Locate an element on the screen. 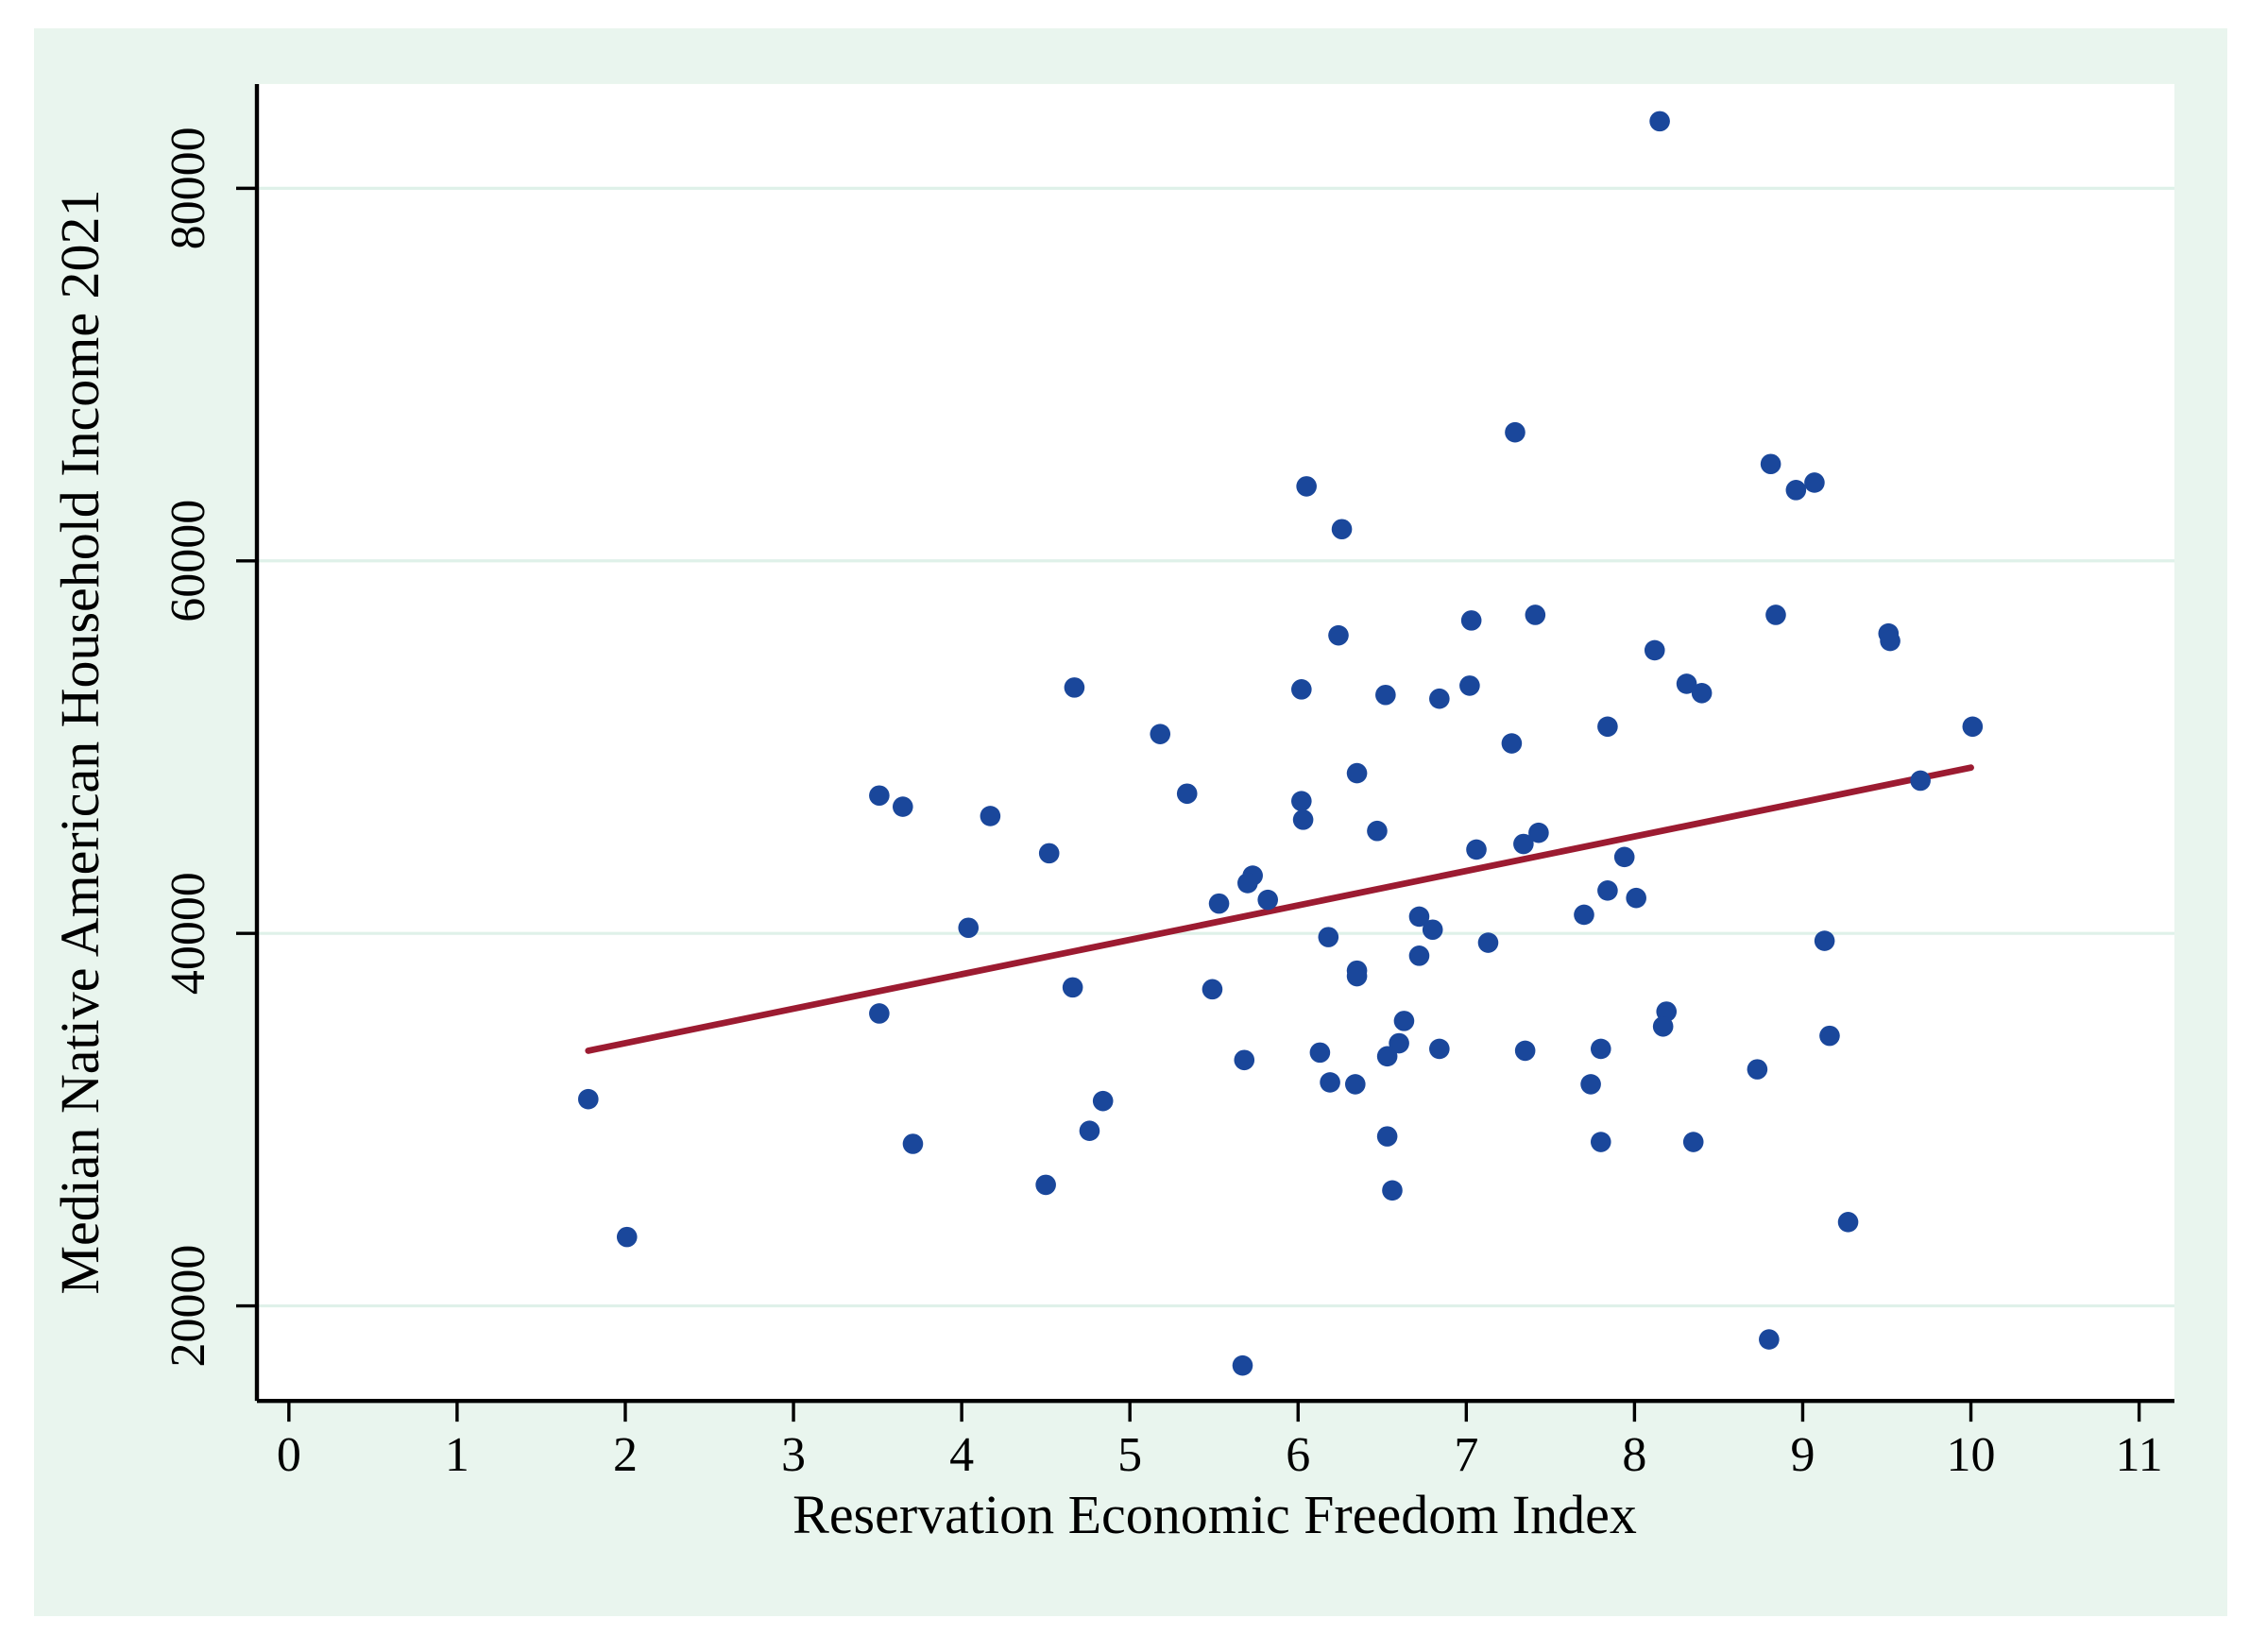  x-tick-label: 1 is located at coordinates (457, 1455).